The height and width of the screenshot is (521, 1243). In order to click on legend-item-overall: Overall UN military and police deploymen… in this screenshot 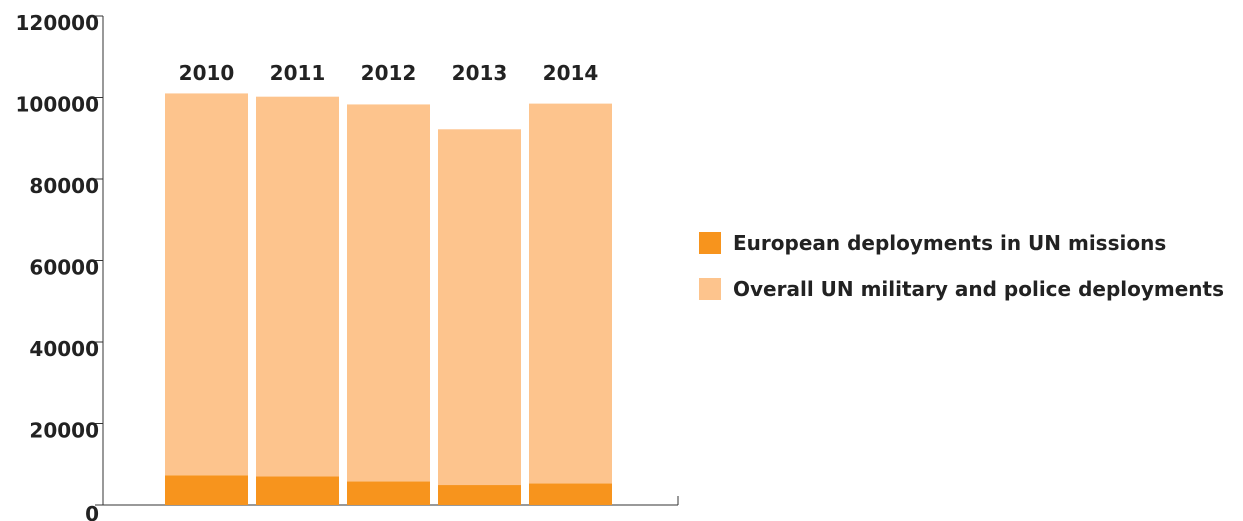, I will do `click(961, 289)`.